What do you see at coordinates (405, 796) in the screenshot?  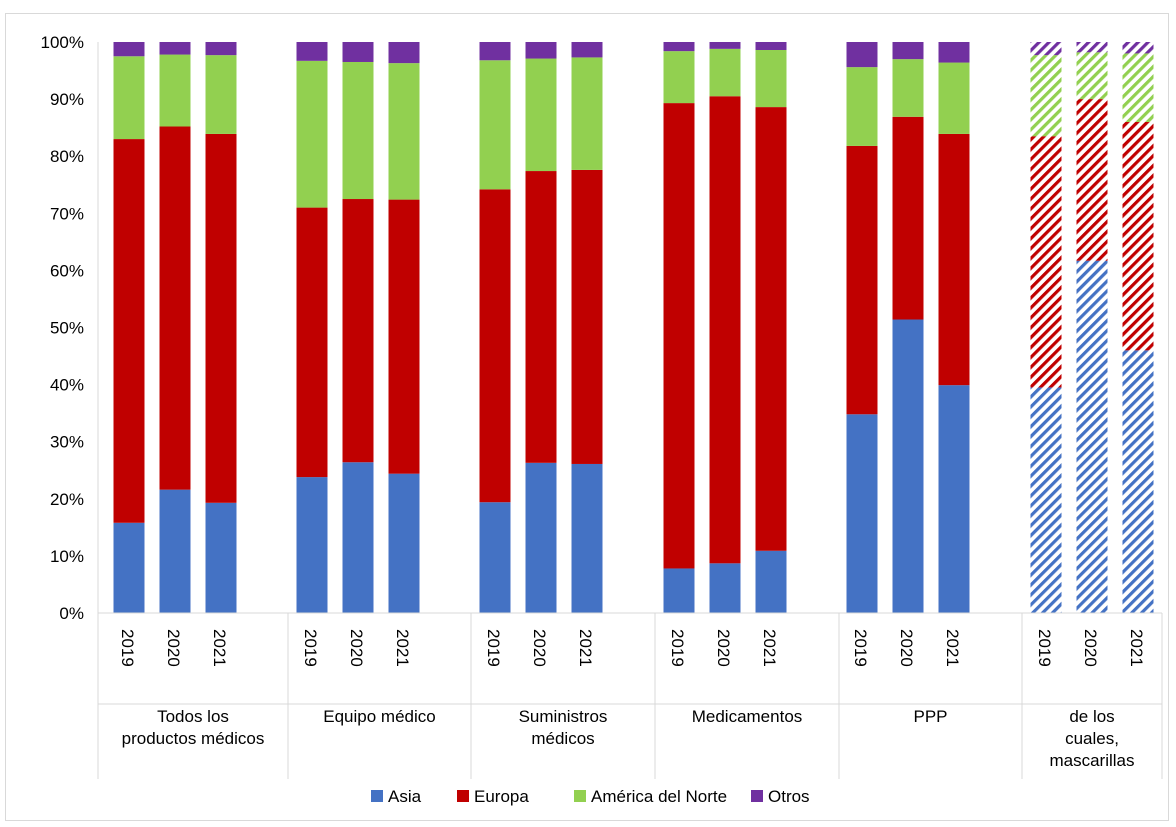 I see `legend-label: Asia` at bounding box center [405, 796].